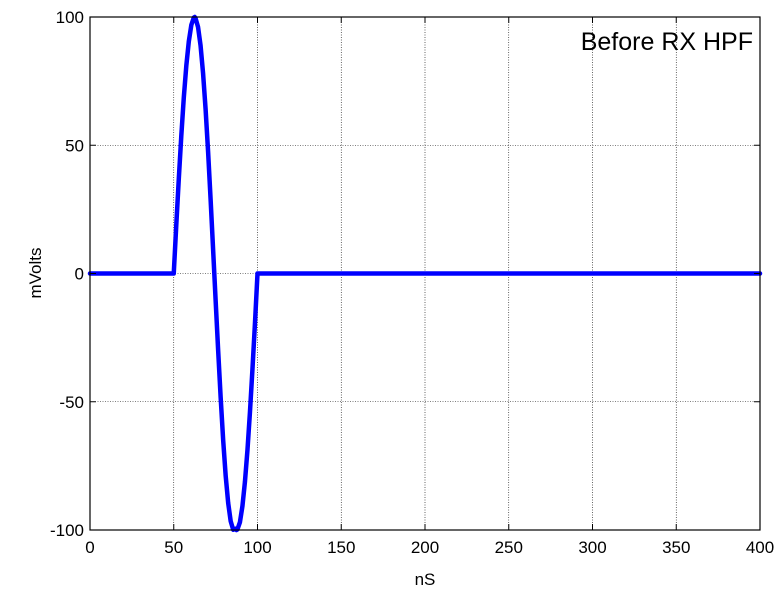 Image resolution: width=779 pixels, height=593 pixels. I want to click on y-tick-label: 100, so click(70, 17).